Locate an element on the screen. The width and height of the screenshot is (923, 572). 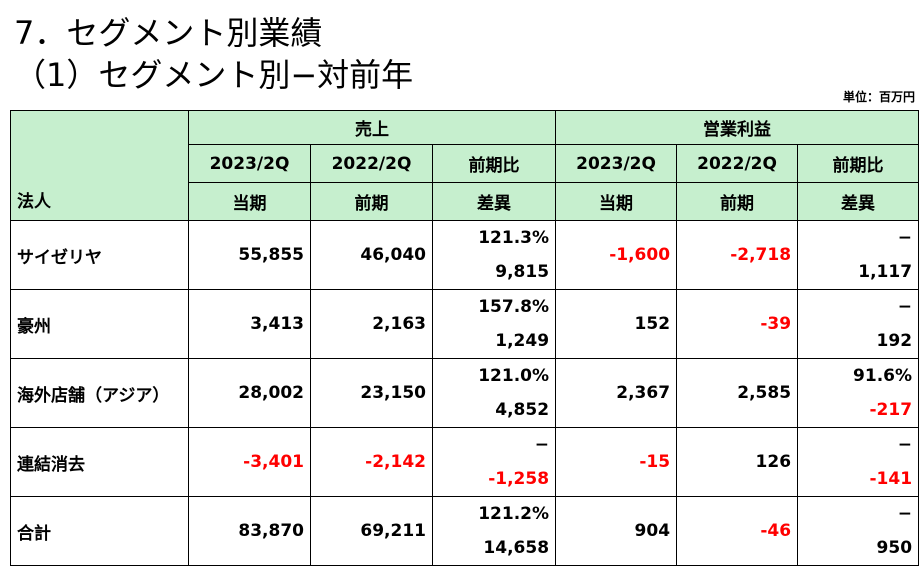
sales-previous: -2,142 is located at coordinates (371, 462).